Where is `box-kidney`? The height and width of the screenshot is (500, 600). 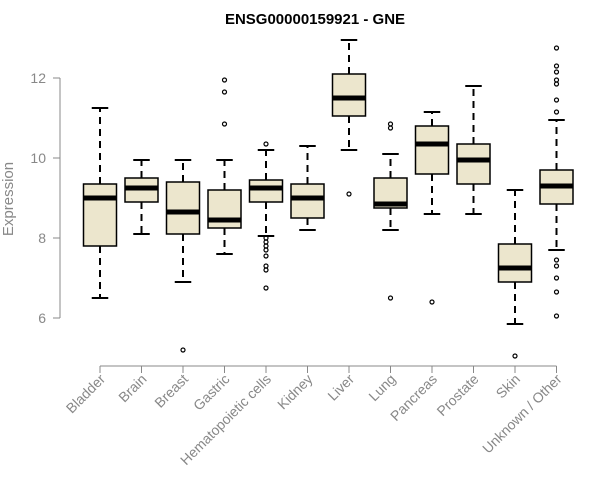
box-kidney is located at coordinates (307, 188).